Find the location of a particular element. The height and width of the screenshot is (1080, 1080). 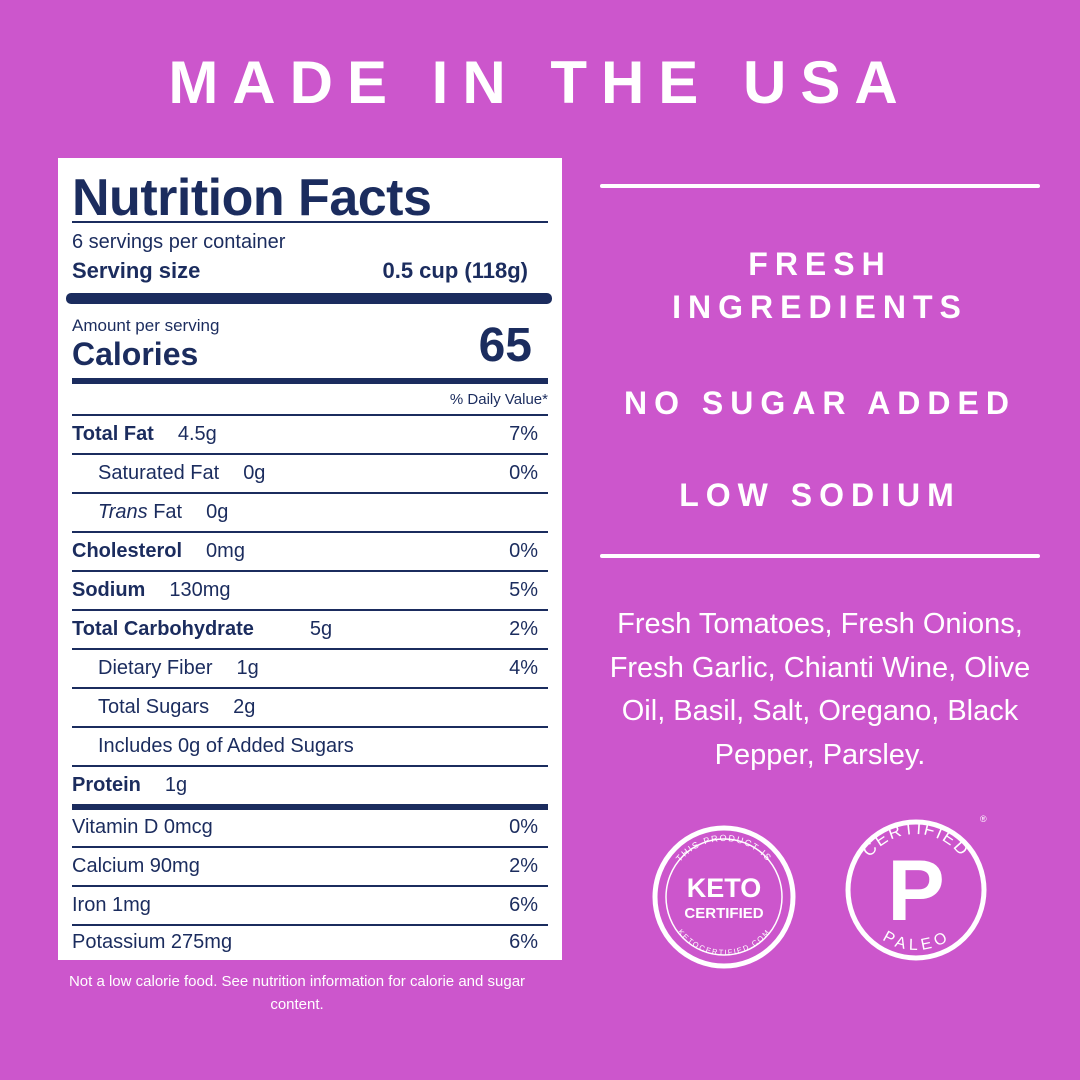

amount: 5g is located at coordinates (321, 629).